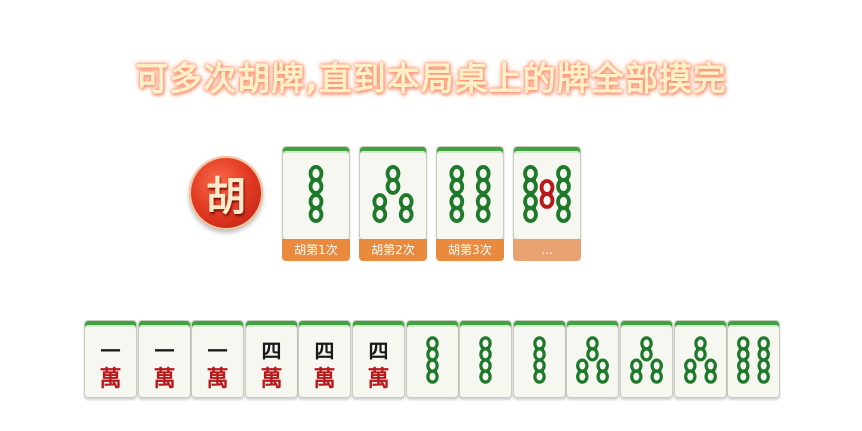 Image resolution: width=862 pixels, height=431 pixels. I want to click on hu-badge-icon: 胡, so click(226, 193).